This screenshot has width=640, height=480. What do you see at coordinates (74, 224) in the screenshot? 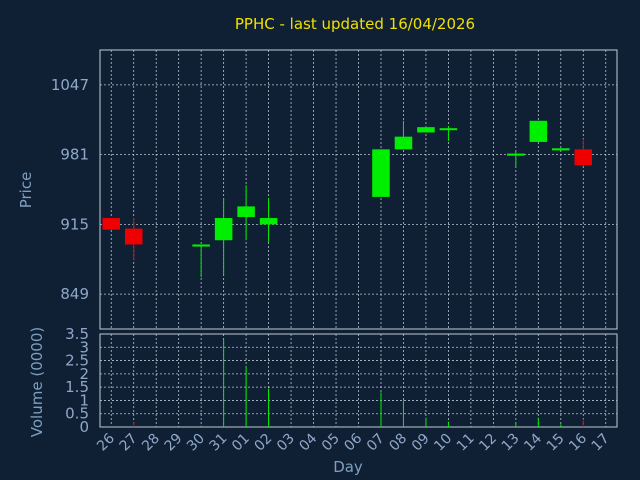
I see `price-tick-label: 915` at bounding box center [74, 224].